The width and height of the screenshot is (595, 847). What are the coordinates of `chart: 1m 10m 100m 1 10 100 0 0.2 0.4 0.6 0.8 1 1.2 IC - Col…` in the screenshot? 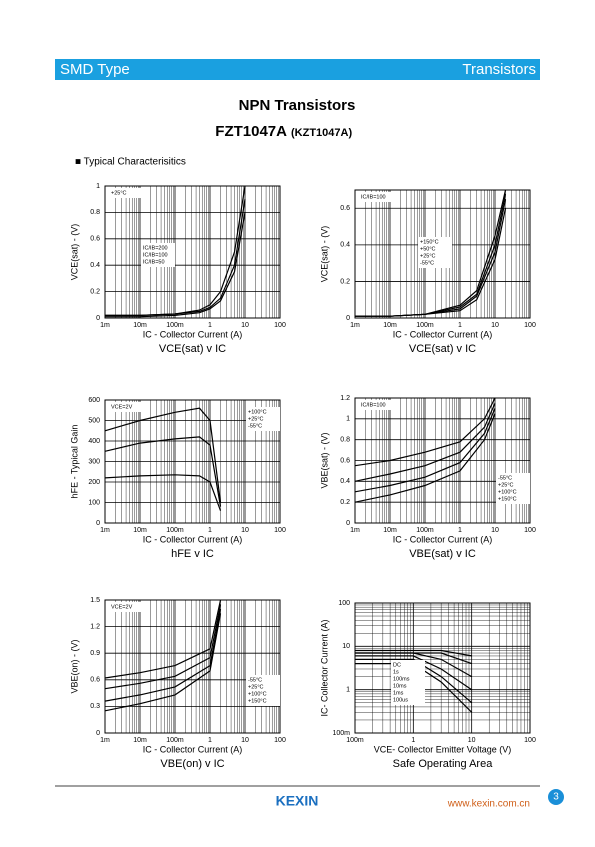 It's located at (427, 477).